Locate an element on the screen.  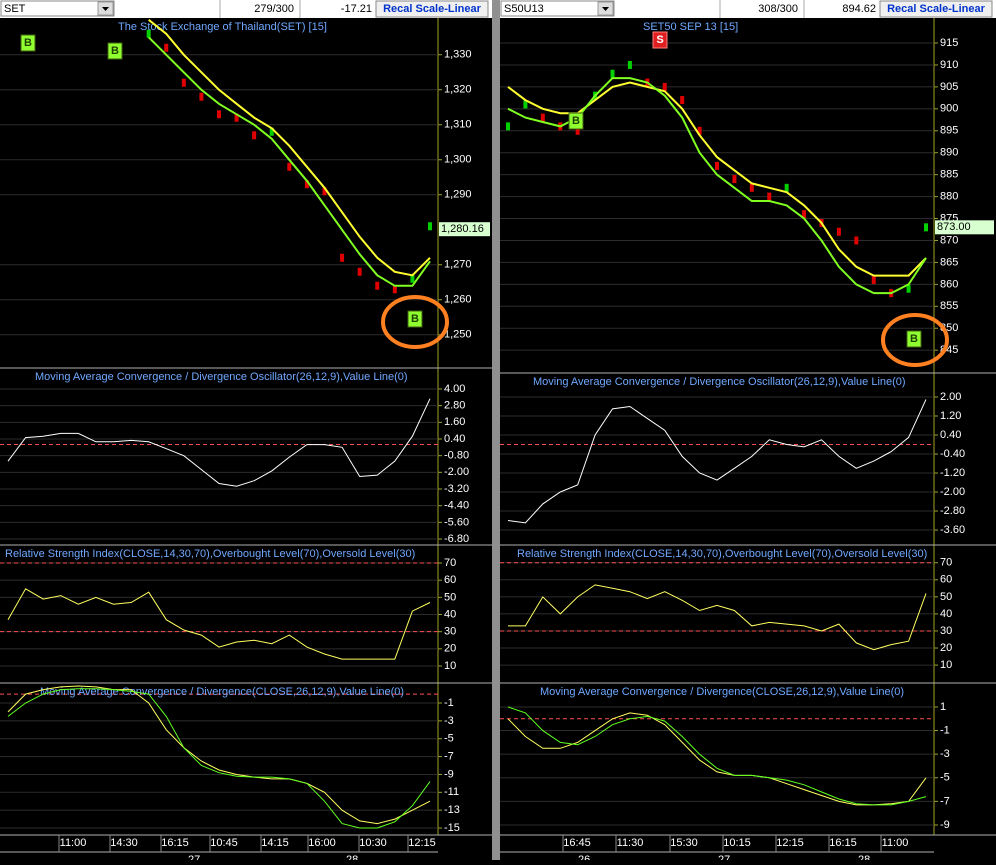
y-tick-label: 10 is located at coordinates (450, 666).